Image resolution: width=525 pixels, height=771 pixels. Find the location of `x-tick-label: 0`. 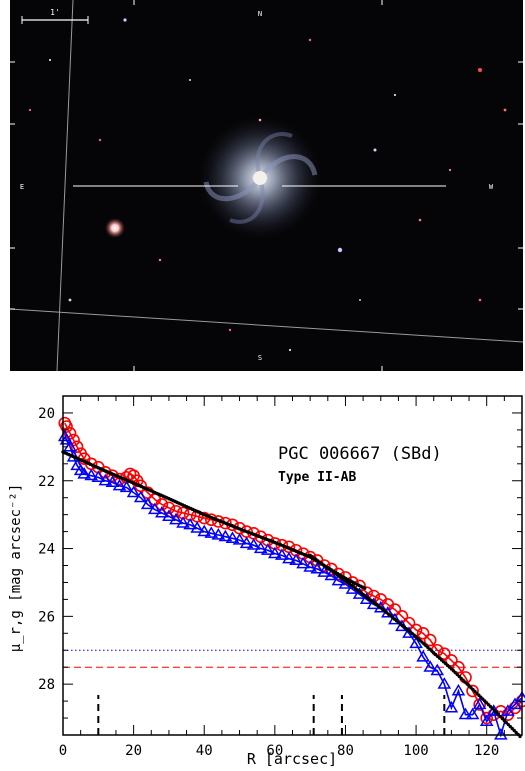

x-tick-label: 0 is located at coordinates (63, 751).